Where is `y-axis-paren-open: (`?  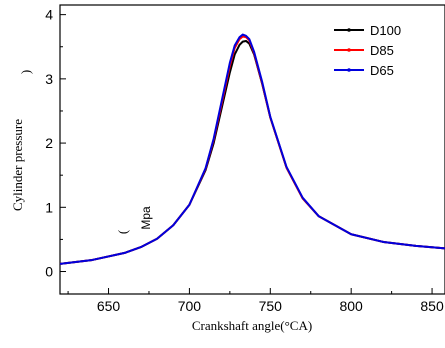 y-axis-paren-open: ( is located at coordinates (122, 232).